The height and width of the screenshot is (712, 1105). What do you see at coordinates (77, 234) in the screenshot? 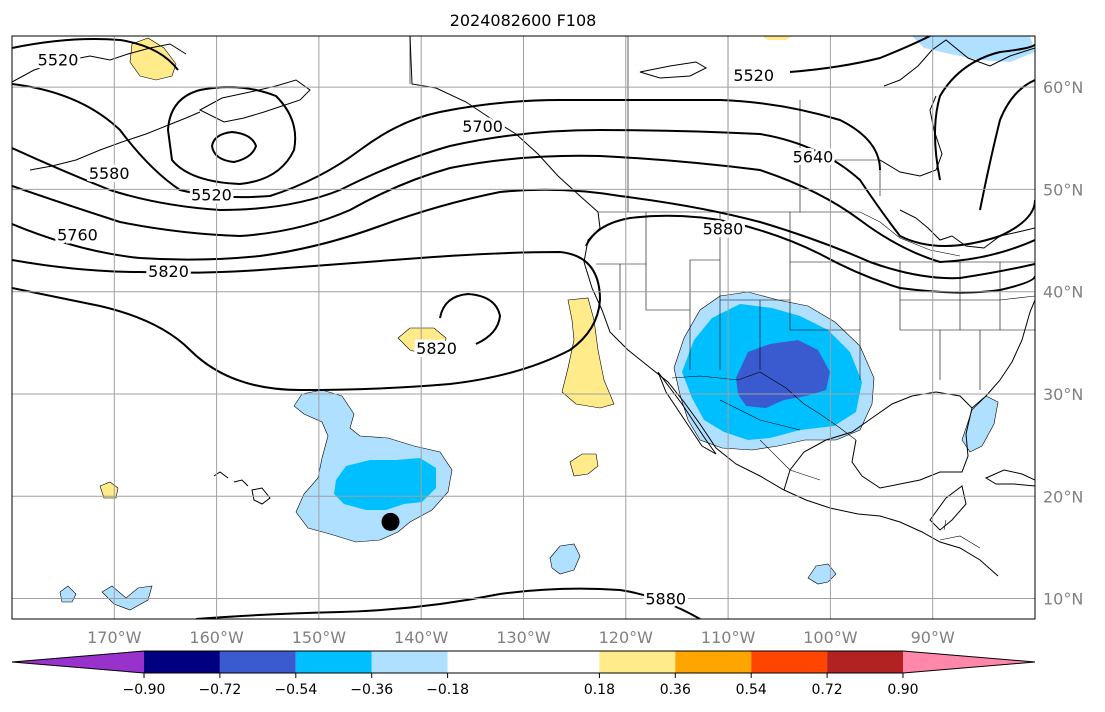
I see `contour-label: 5760` at bounding box center [77, 234].